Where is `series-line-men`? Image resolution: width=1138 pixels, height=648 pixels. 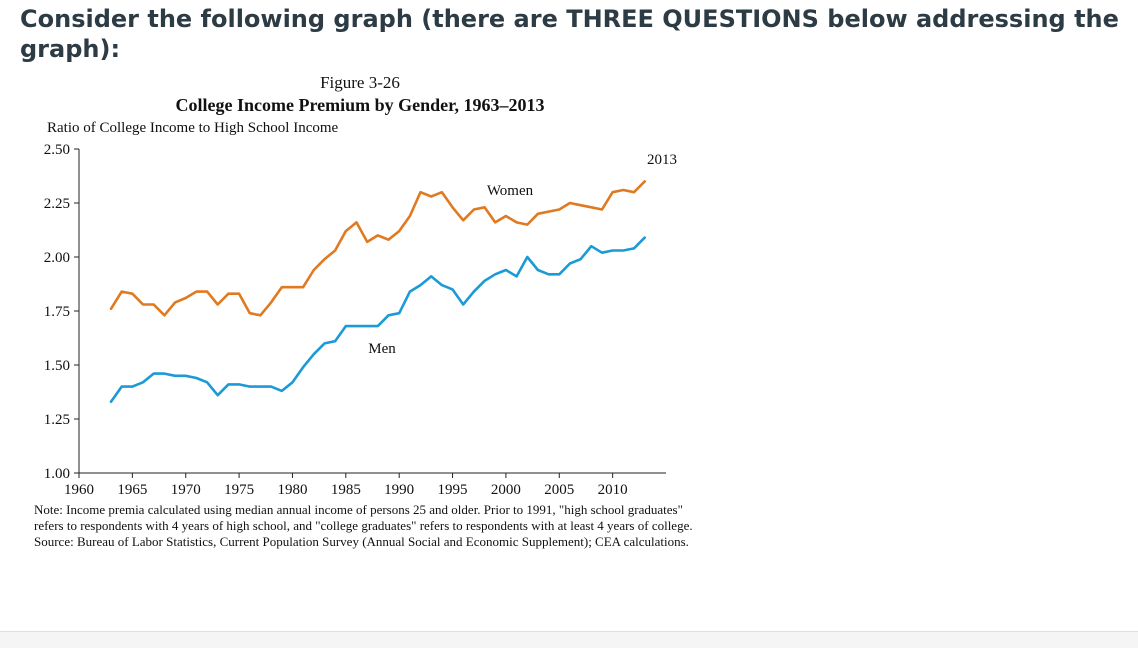
series-line-men is located at coordinates (378, 320).